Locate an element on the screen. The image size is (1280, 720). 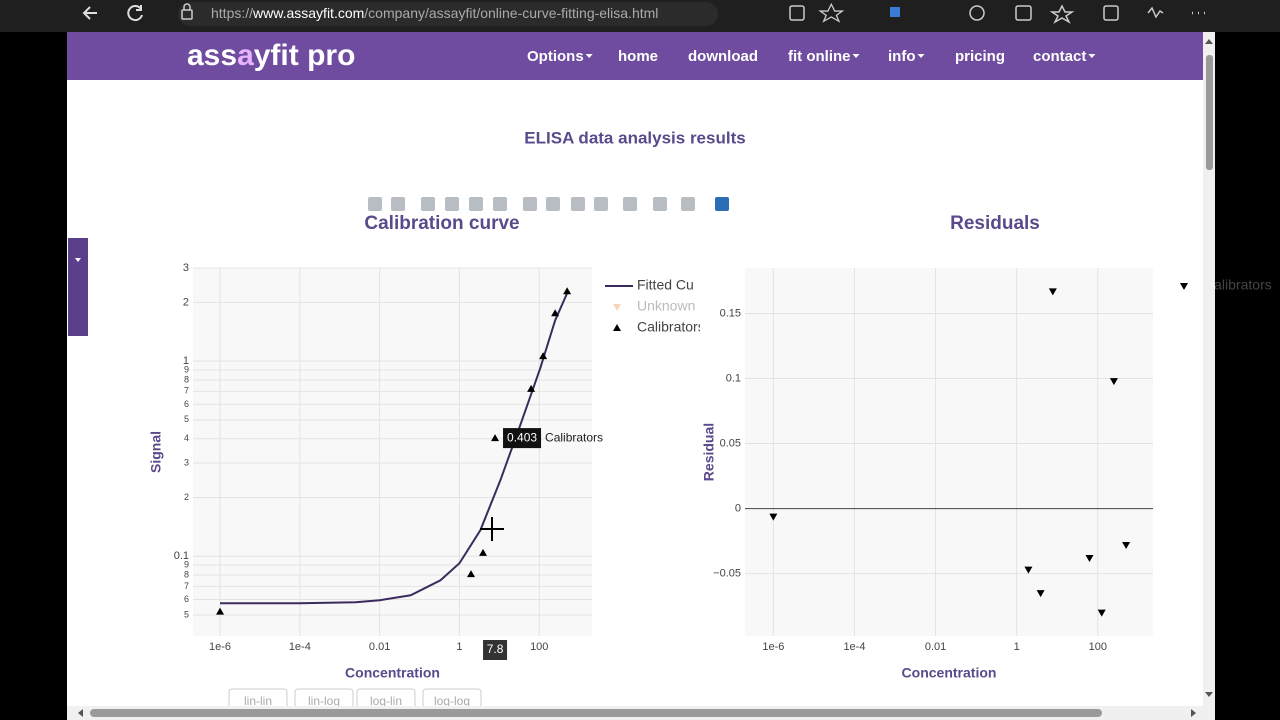
legend: Fitted Cu Unknown Calibrators is located at coordinates (655, 306).